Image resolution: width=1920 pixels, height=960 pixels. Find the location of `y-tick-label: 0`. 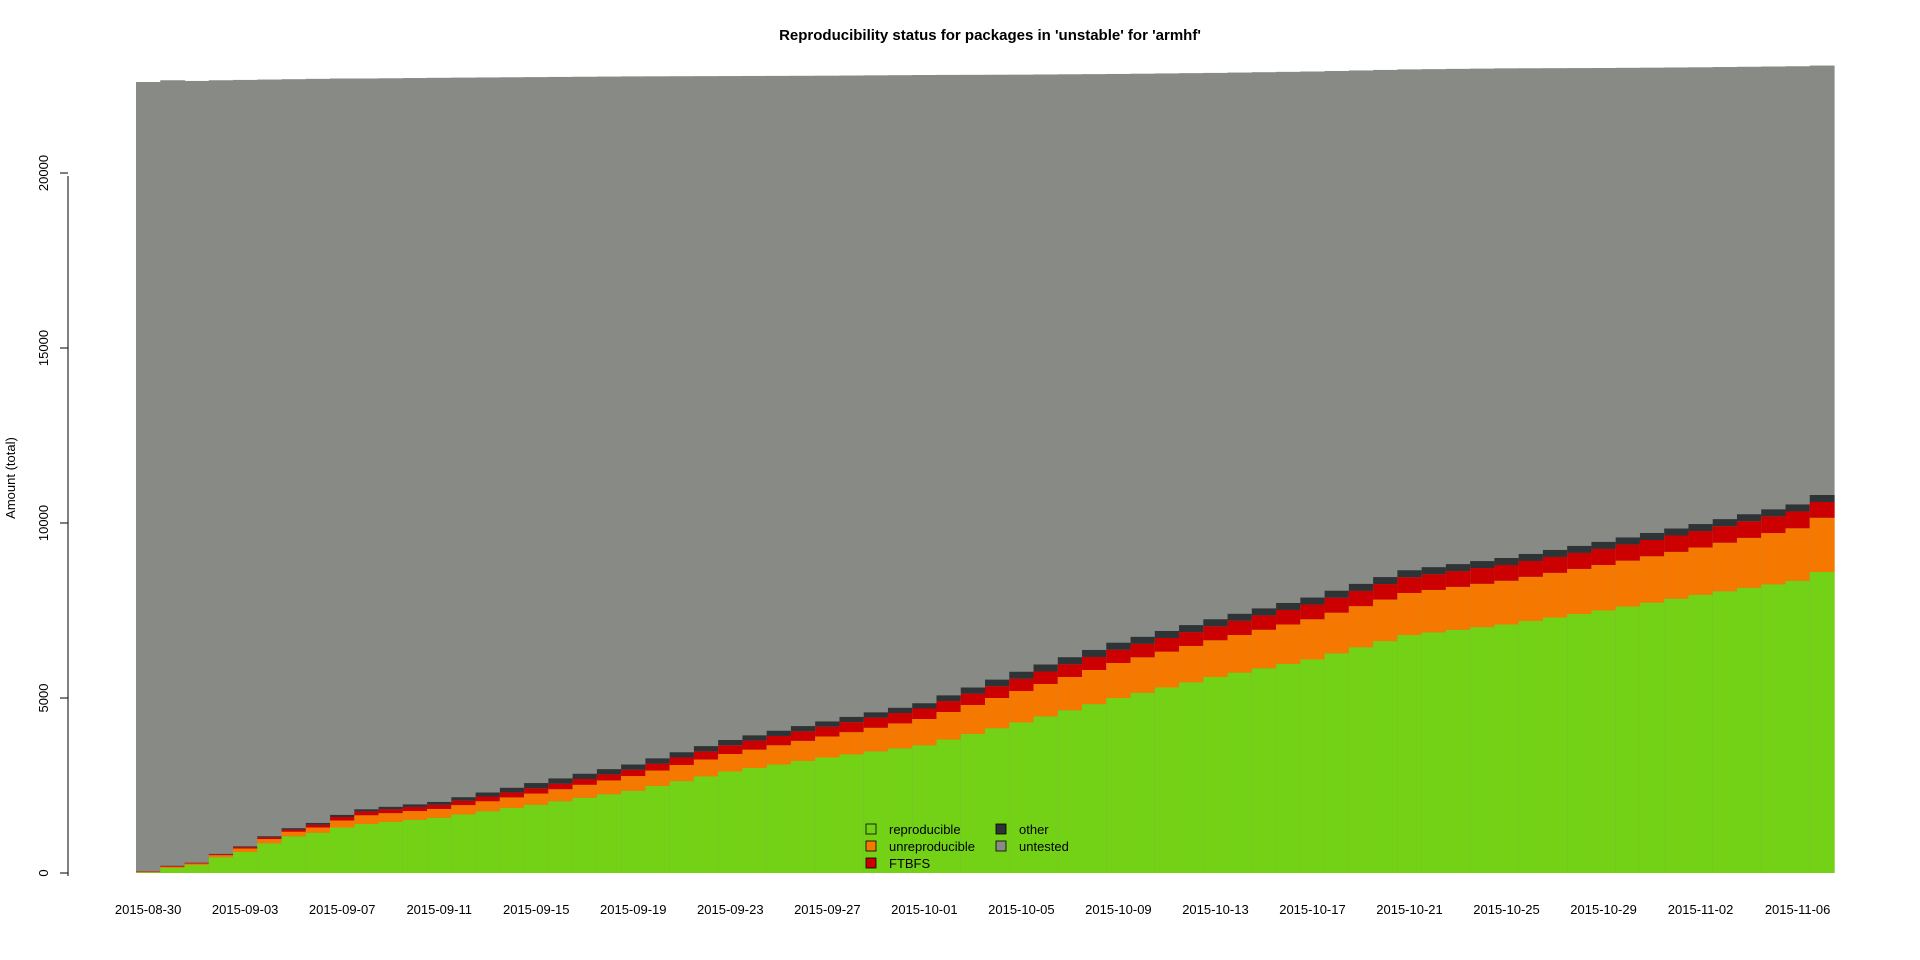

y-tick-label: 0 is located at coordinates (43, 872).